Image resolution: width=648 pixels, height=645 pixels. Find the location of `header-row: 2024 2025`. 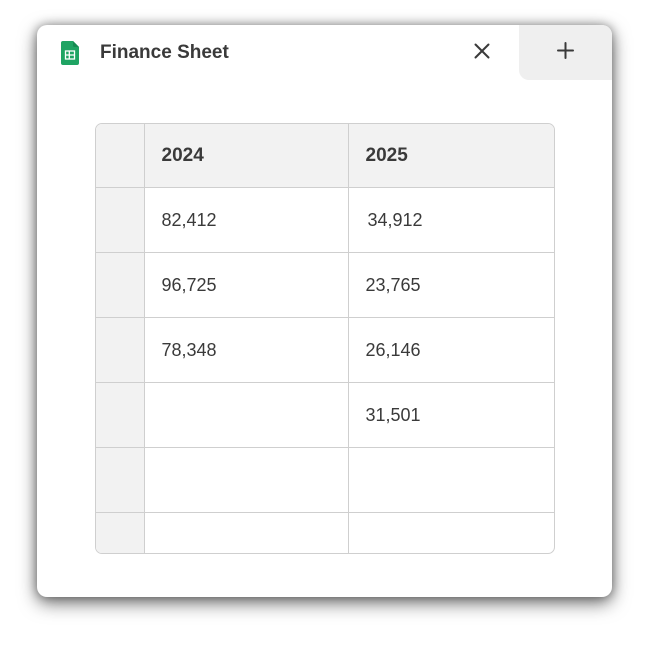

header-row: 2024 2025 is located at coordinates (325, 156).